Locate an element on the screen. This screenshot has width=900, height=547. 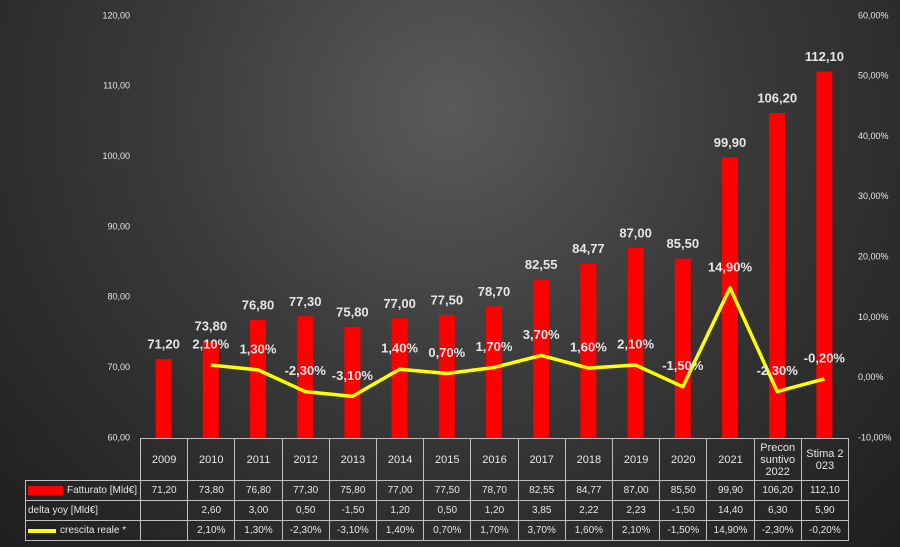
table-cell: 106,20 is located at coordinates (777, 490).